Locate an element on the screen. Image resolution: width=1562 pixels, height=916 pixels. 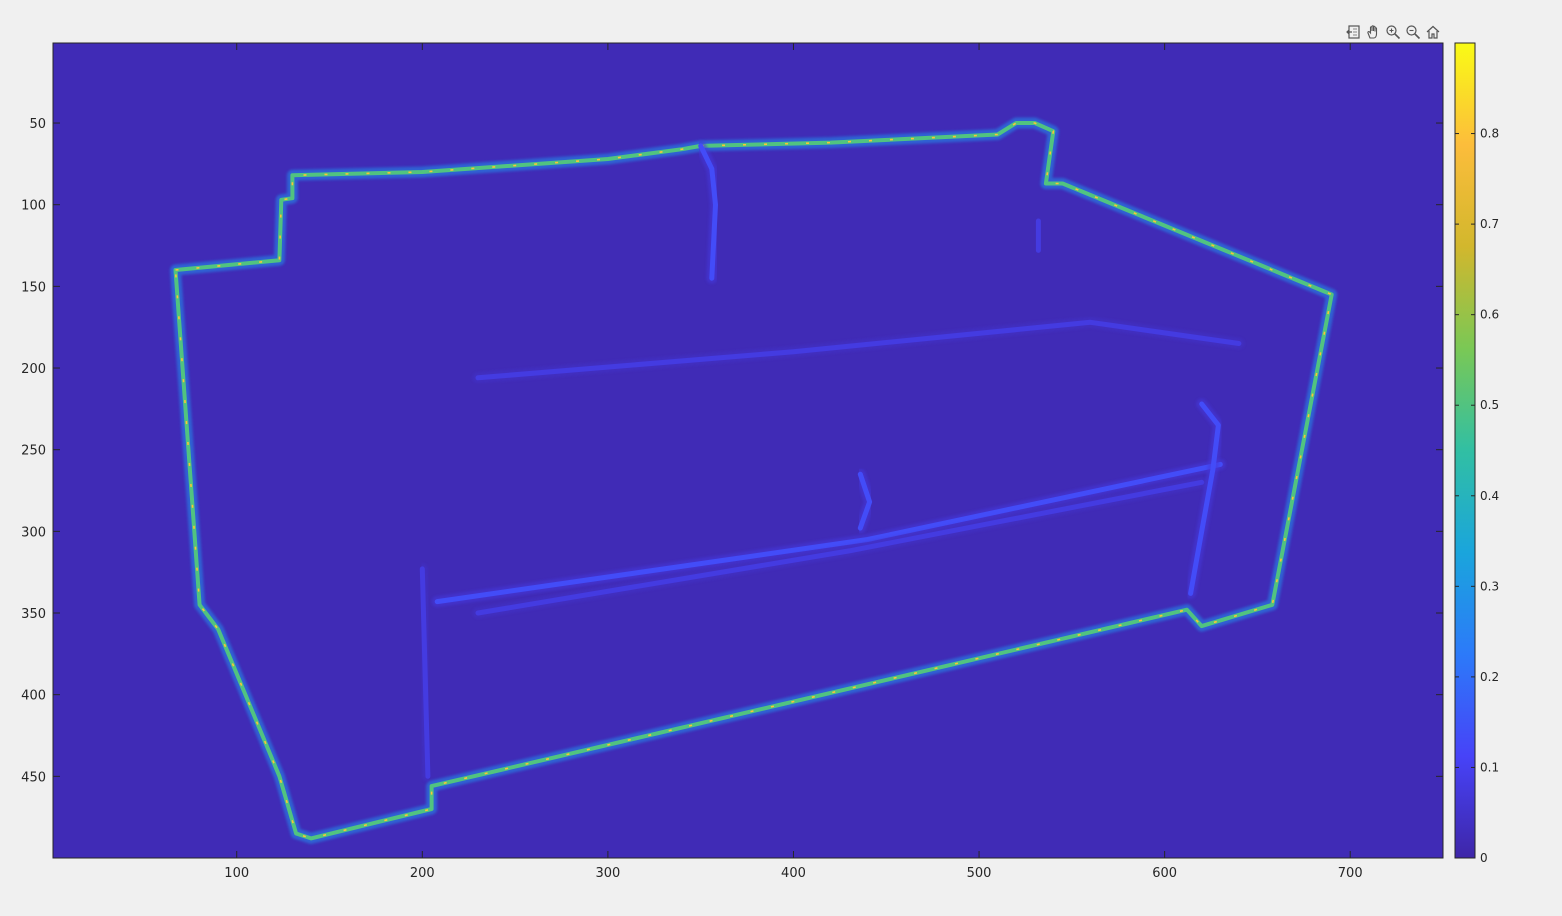
home-icon is located at coordinates (1433, 32).